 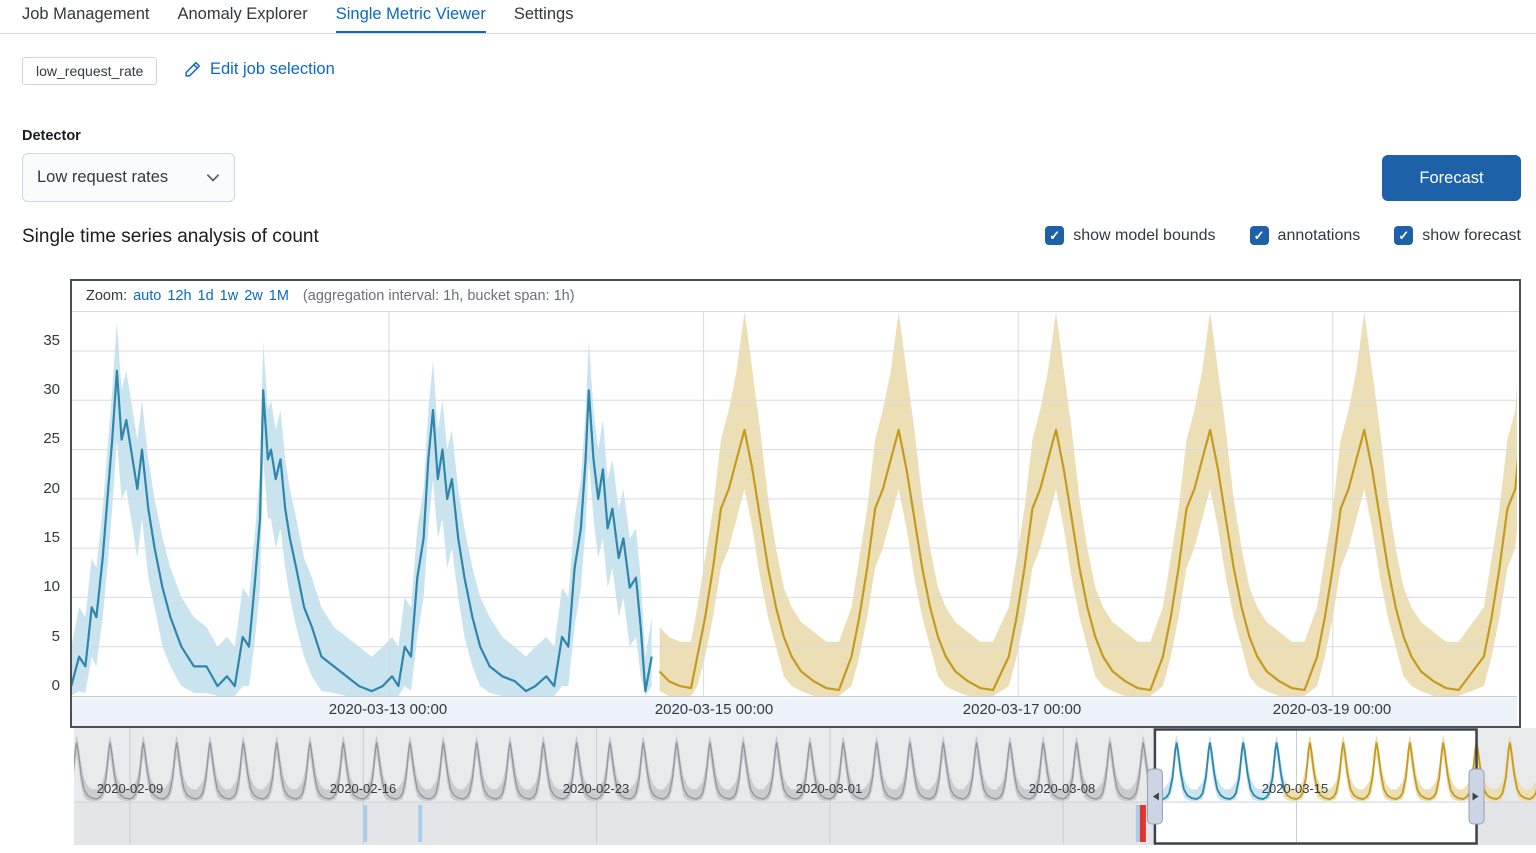 What do you see at coordinates (103, 177) in the screenshot?
I see `detector-selected-value: Low request rates` at bounding box center [103, 177].